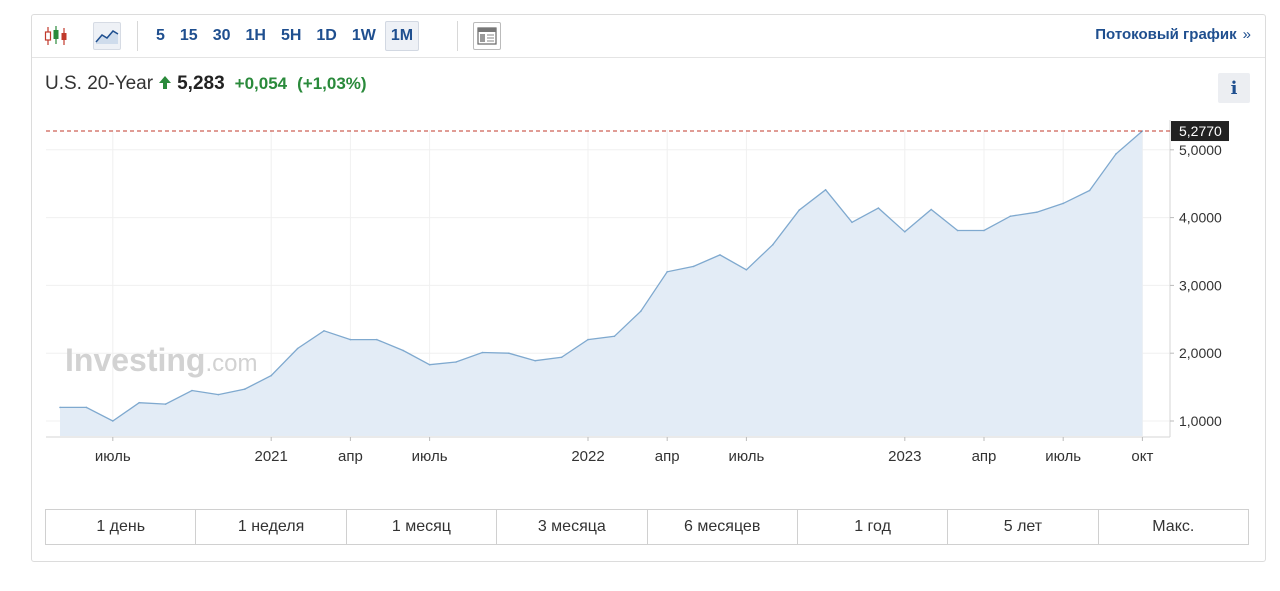  What do you see at coordinates (56, 36) in the screenshot?
I see `candlestick-chart-icon` at bounding box center [56, 36].